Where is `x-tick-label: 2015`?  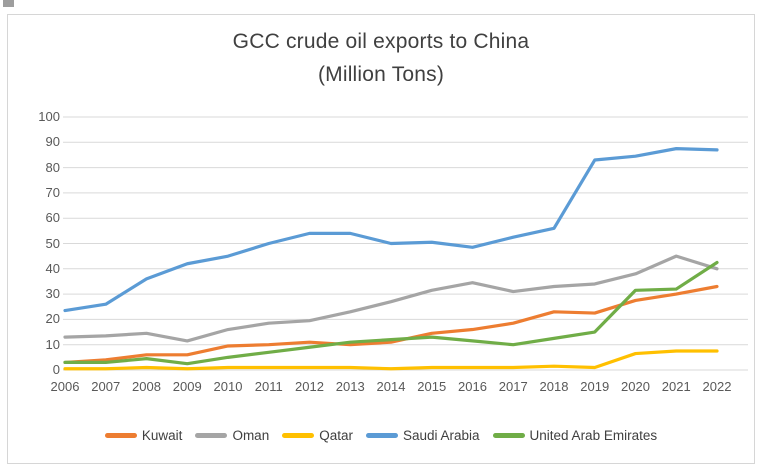 x-tick-label: 2015 is located at coordinates (432, 386).